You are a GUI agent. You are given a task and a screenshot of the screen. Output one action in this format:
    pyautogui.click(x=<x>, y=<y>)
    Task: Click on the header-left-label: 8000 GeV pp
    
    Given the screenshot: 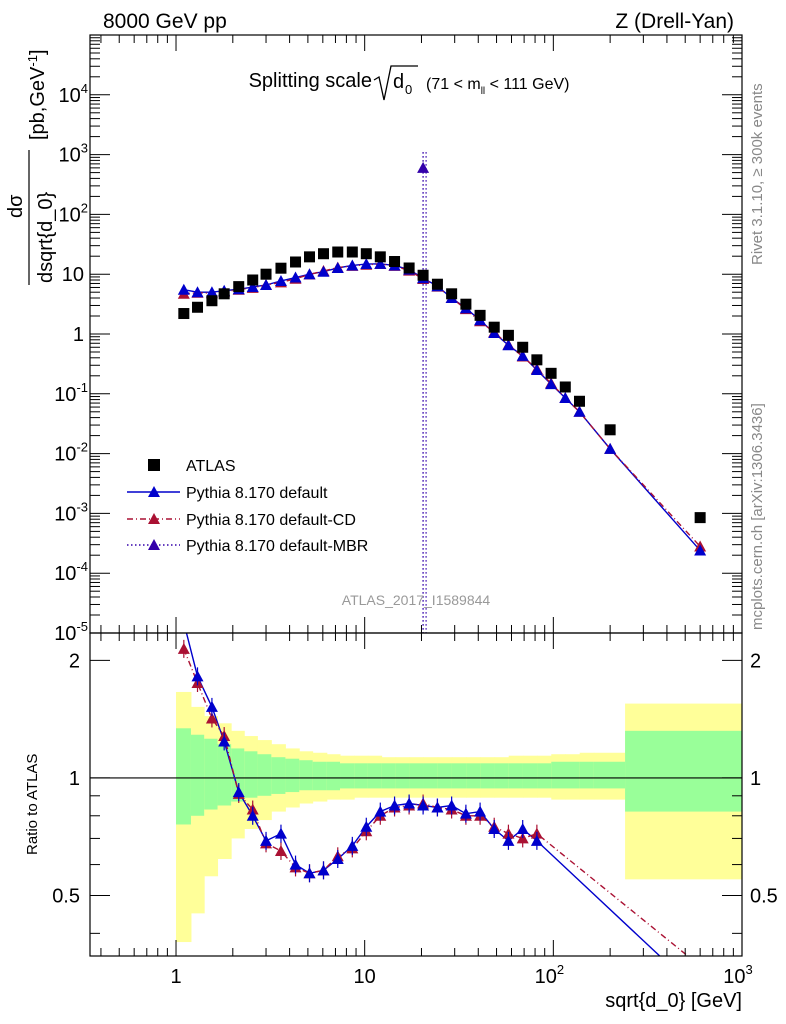 What is the action you would take?
    pyautogui.click(x=165, y=21)
    